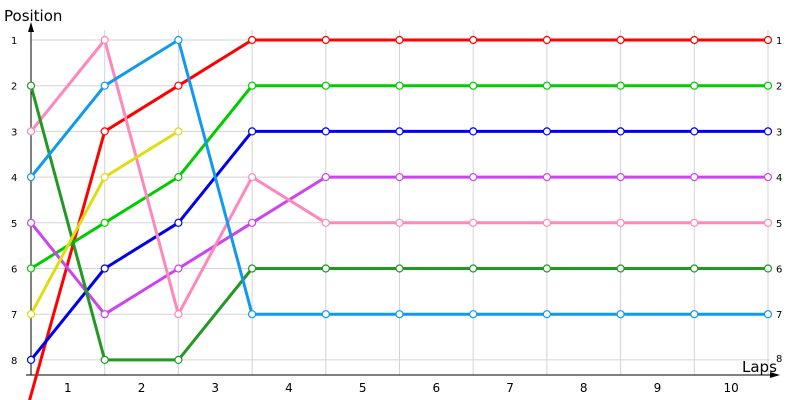 The image size is (800, 400). Describe the element at coordinates (31, 27) in the screenshot. I see `y-axis-arrowhead` at that location.